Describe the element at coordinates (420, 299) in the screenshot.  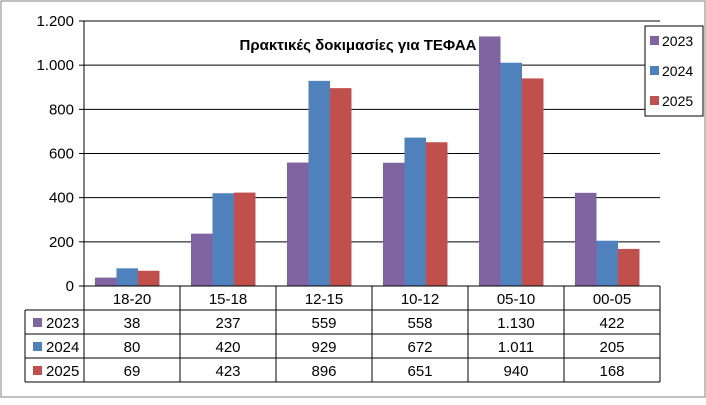
I see `x-tick-label: 10-12` at that location.